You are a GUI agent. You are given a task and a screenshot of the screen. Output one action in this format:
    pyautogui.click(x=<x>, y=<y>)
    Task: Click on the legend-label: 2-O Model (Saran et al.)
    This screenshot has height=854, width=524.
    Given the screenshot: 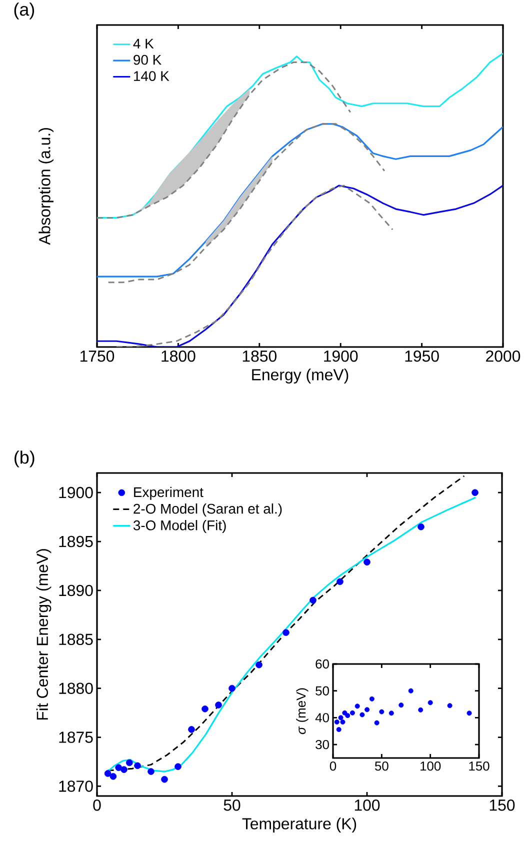 What is the action you would take?
    pyautogui.click(x=208, y=509)
    